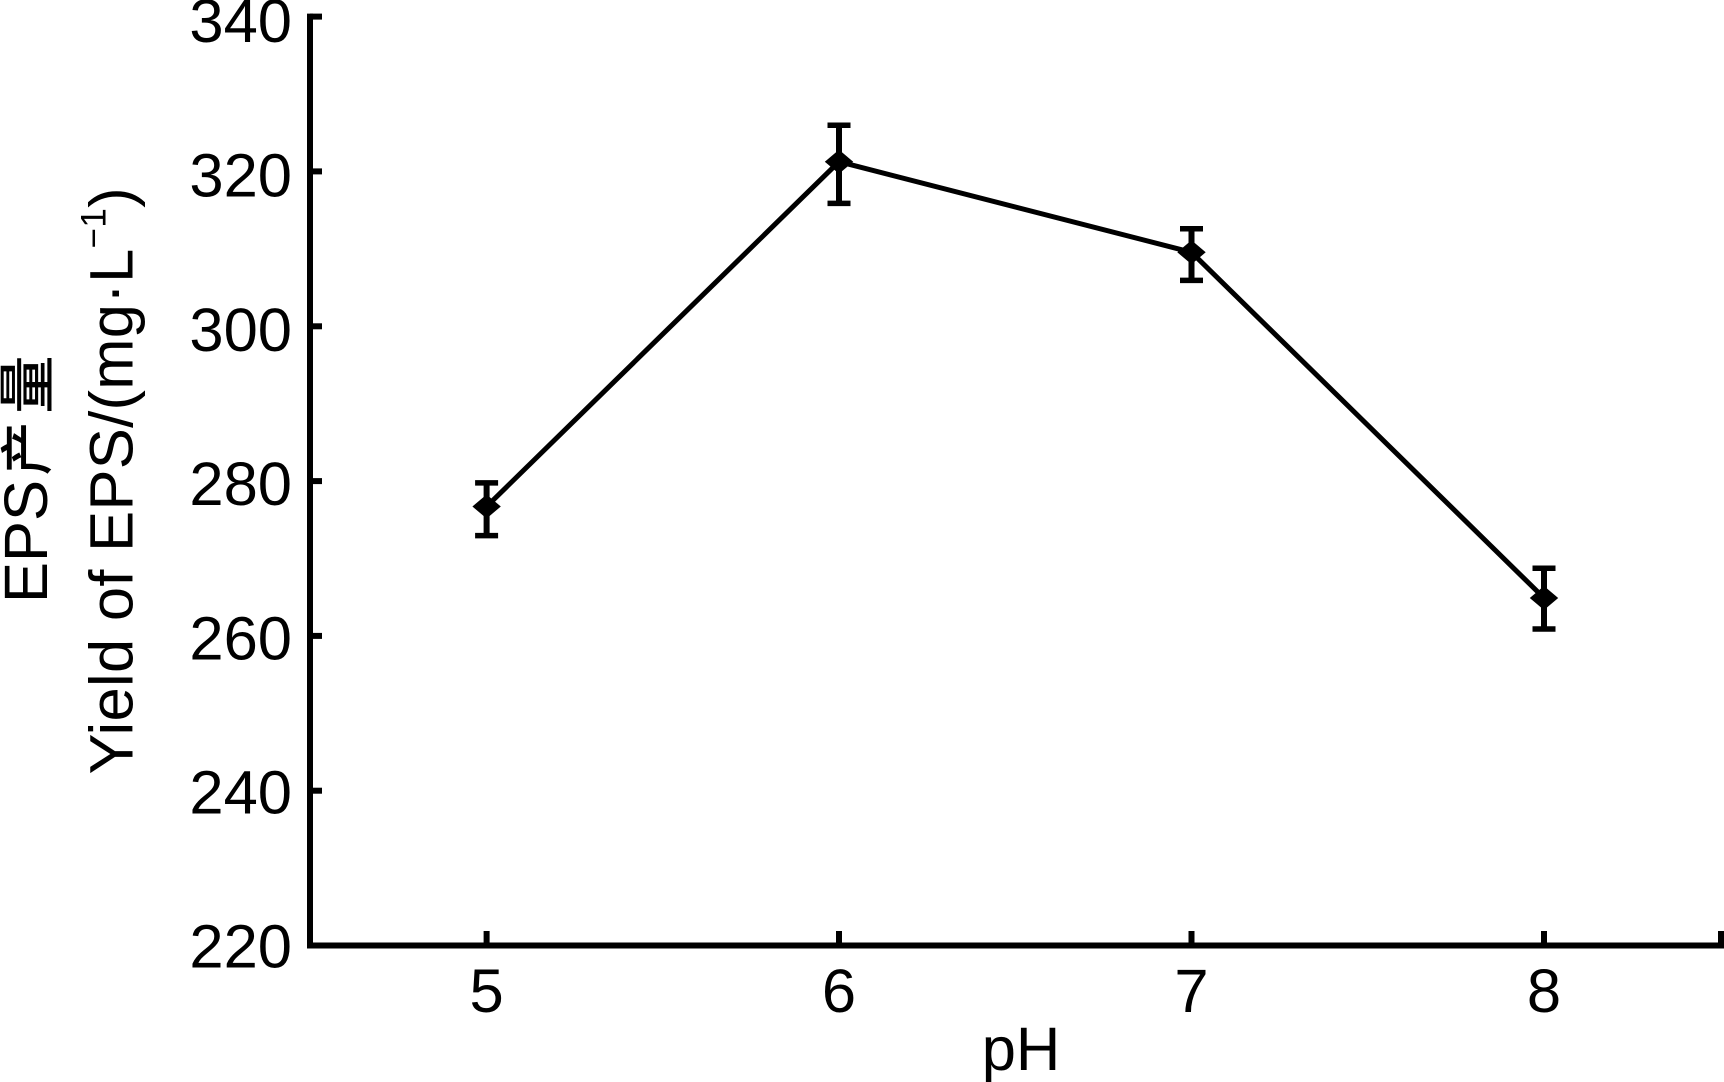  I want to click on svg-text: 7, so click(1191, 991).